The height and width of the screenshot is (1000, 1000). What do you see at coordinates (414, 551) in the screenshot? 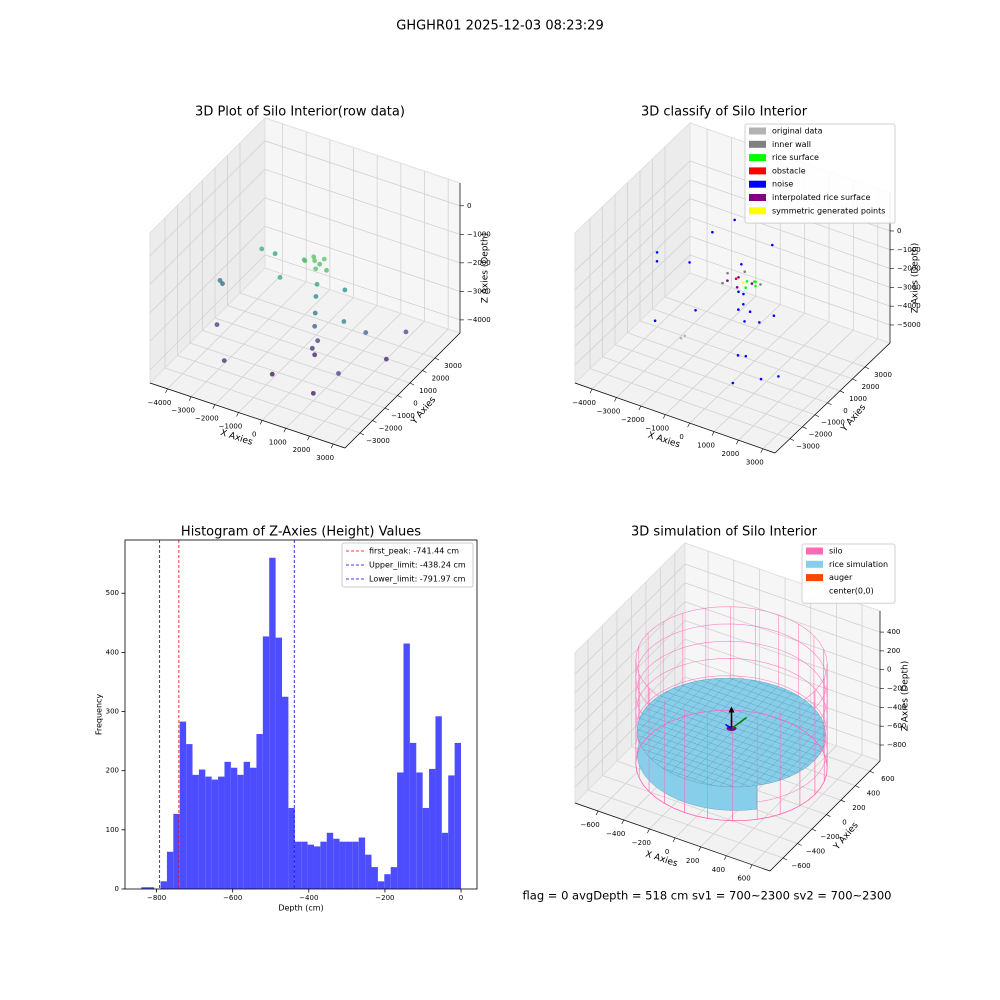
I see `legend-label: first_peak: -741.44 cm` at bounding box center [414, 551].